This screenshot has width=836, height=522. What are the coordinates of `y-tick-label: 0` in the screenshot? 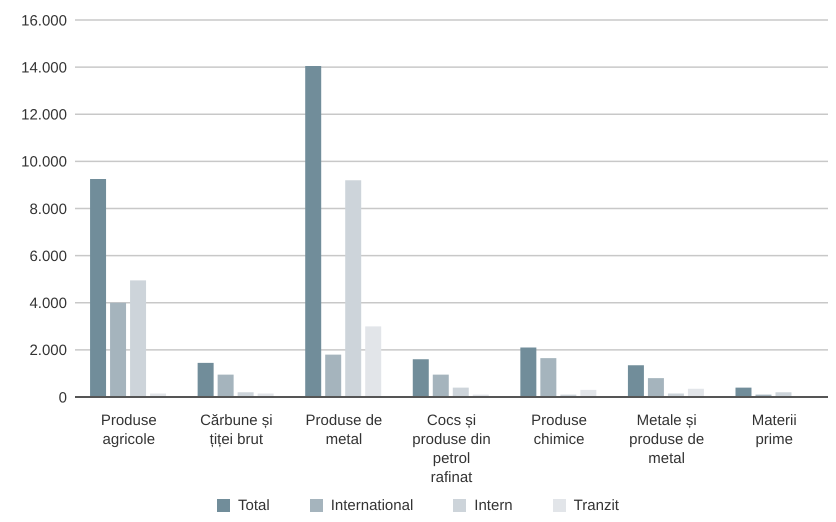 It's located at (62, 397).